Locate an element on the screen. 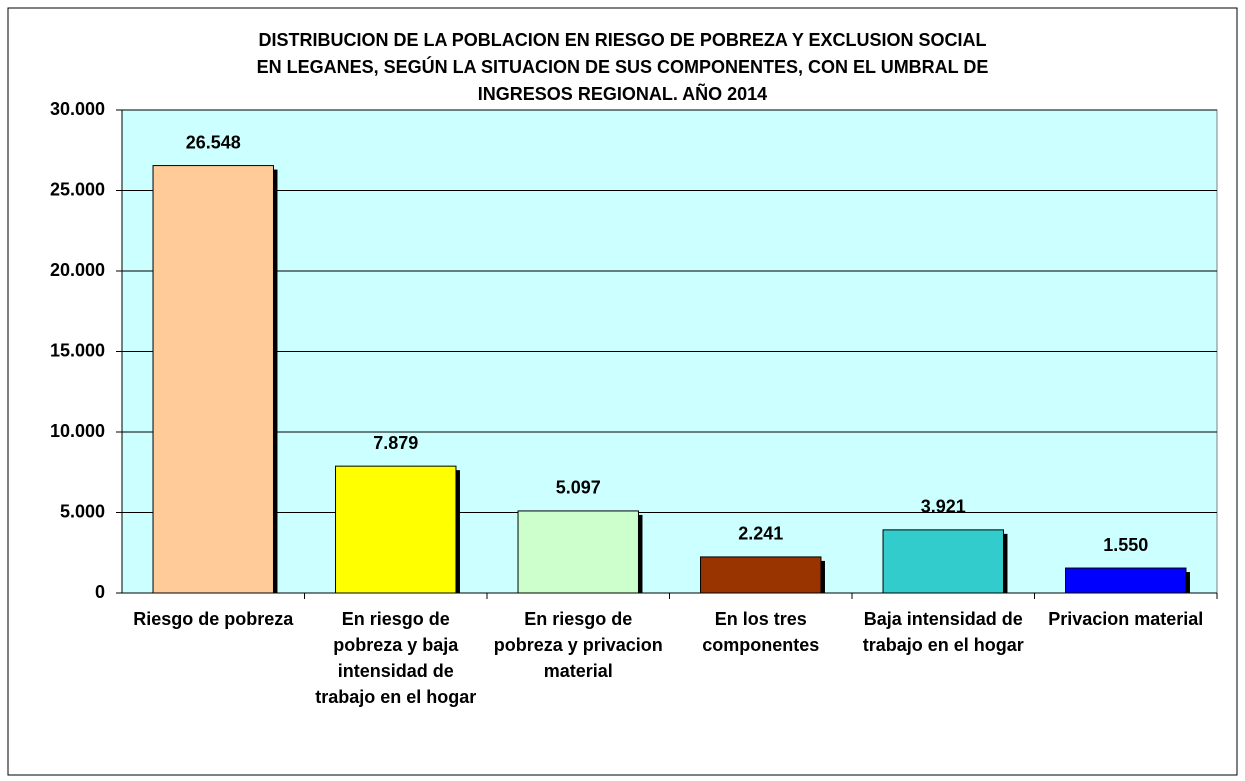 Image resolution: width=1245 pixels, height=781 pixels. chart-title: INGRESOS REGIONAL. AÑO 2014 is located at coordinates (622, 94).